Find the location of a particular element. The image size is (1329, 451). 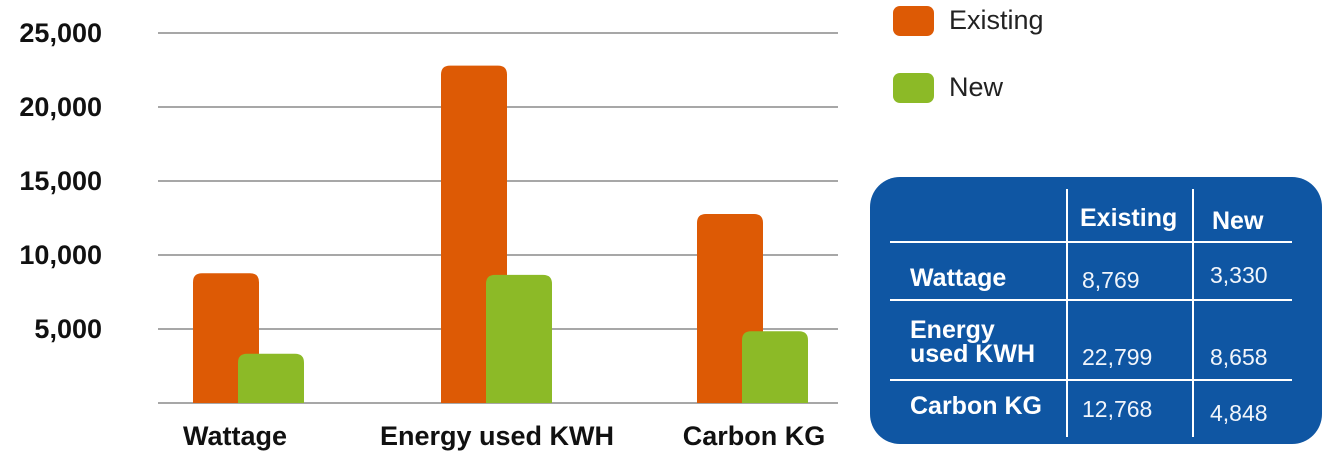

table-cell-carbon-existing: 12,768 is located at coordinates (1117, 409).